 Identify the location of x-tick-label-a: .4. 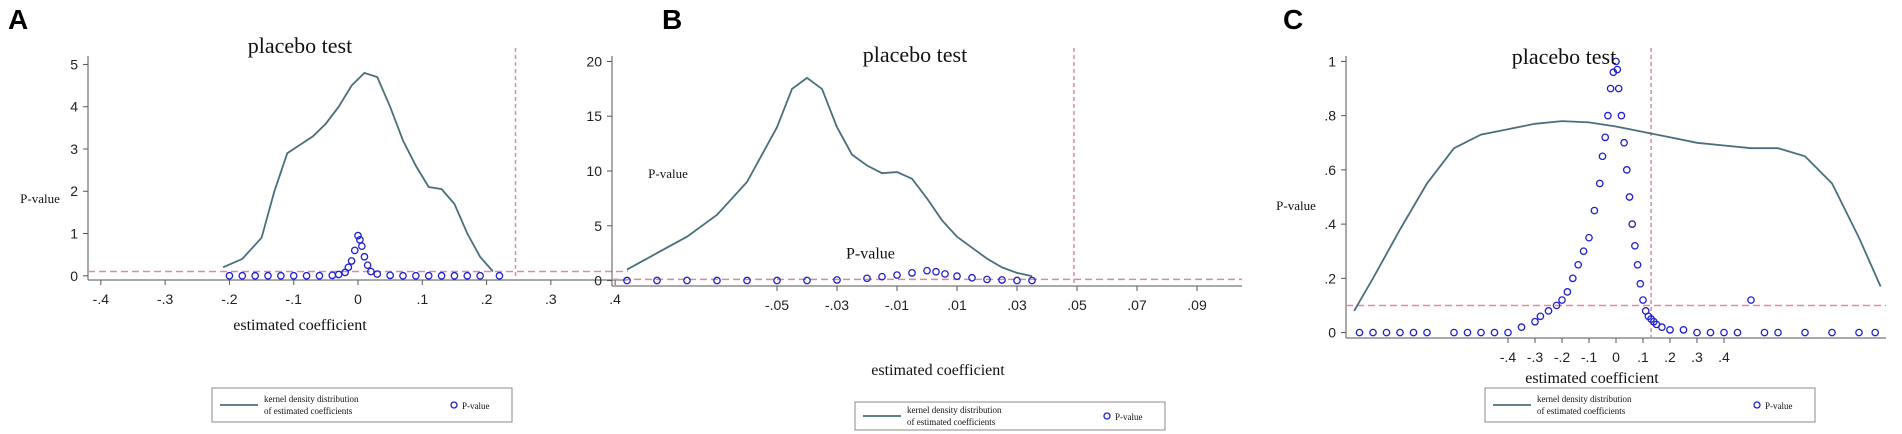
(615, 299).